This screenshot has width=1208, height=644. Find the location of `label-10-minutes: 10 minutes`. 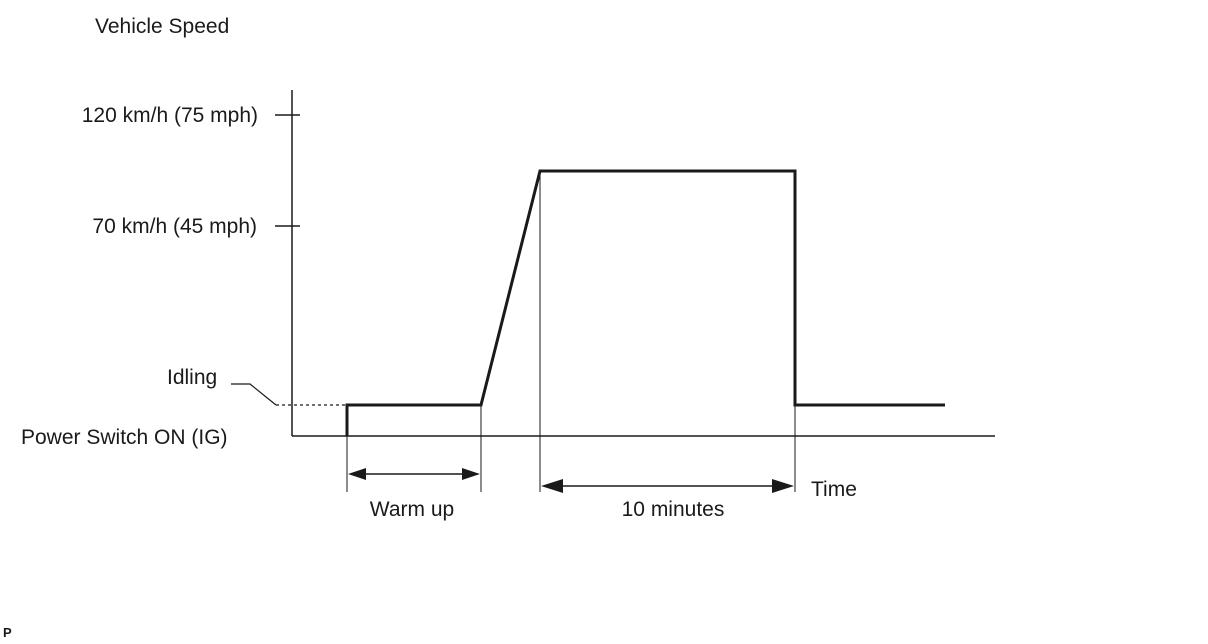

label-10-minutes: 10 minutes is located at coordinates (673, 509).